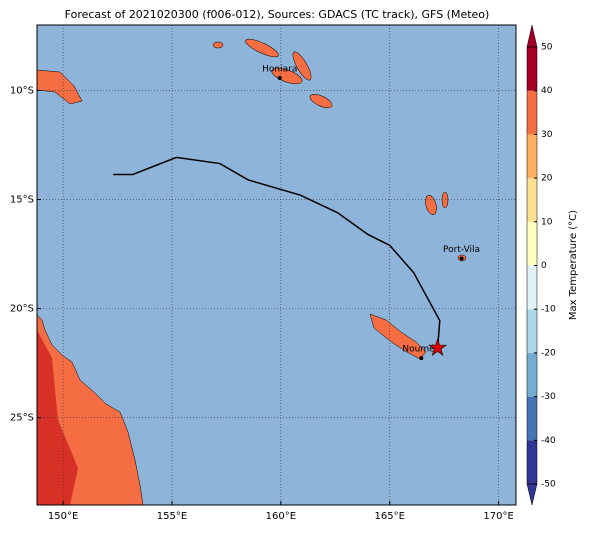 Image resolution: width=591 pixels, height=533 pixels. I want to click on colorbar-tick-label: 50, so click(547, 48).